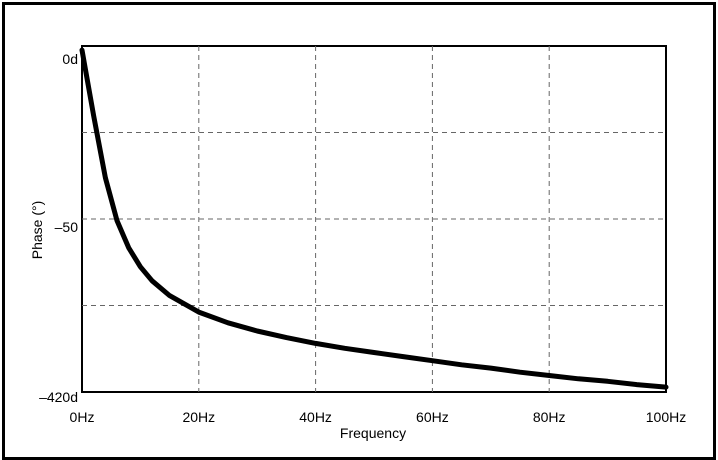 Image resolution: width=718 pixels, height=460 pixels. What do you see at coordinates (373, 433) in the screenshot?
I see `x-axis-title: Frequency` at bounding box center [373, 433].